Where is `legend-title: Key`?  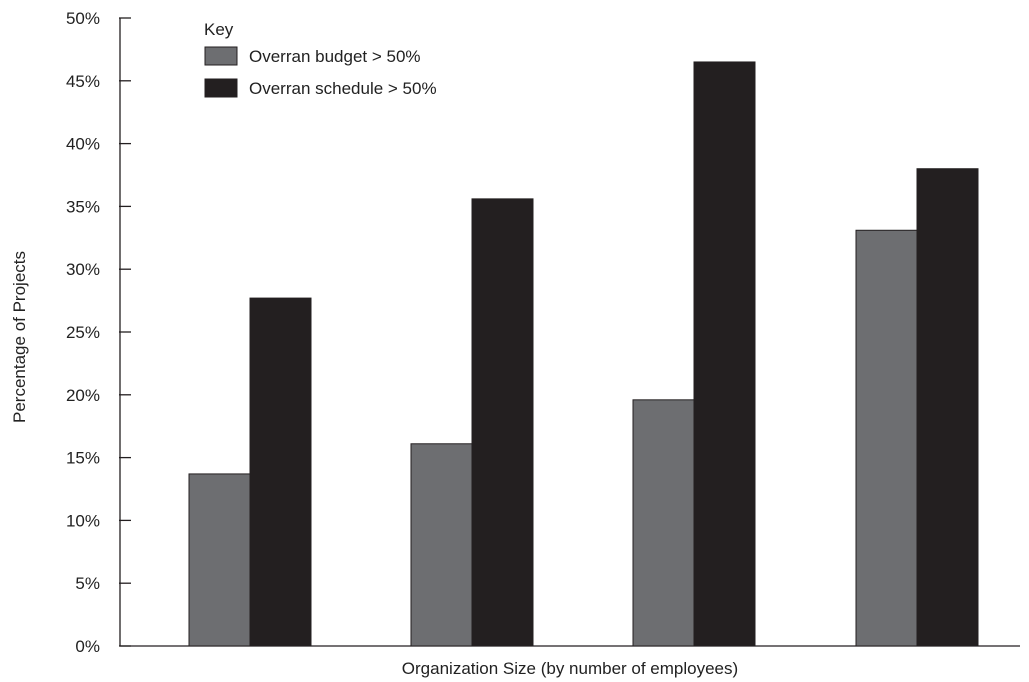
legend-title: Key is located at coordinates (219, 29).